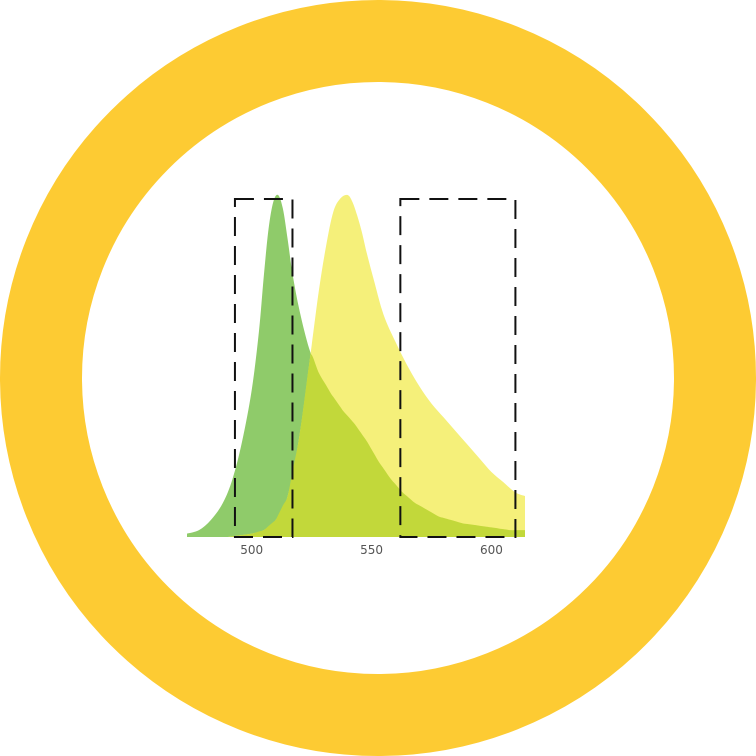 This screenshot has width=756, height=756. What do you see at coordinates (376, 445) in the screenshot?
I see `series-overlap-area` at bounding box center [376, 445].